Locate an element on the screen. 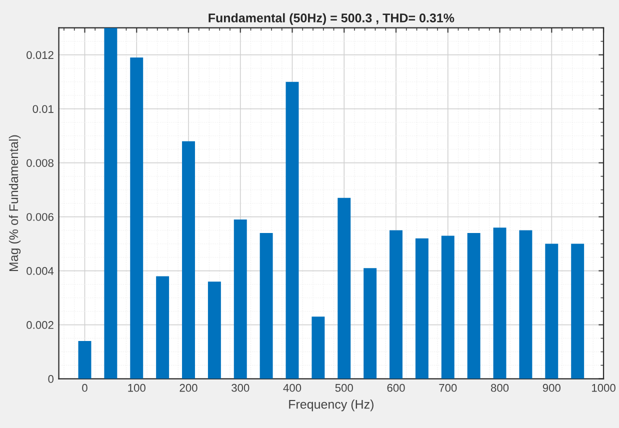 The height and width of the screenshot is (428, 619). y-tick-label: 0.006 is located at coordinates (40, 217).